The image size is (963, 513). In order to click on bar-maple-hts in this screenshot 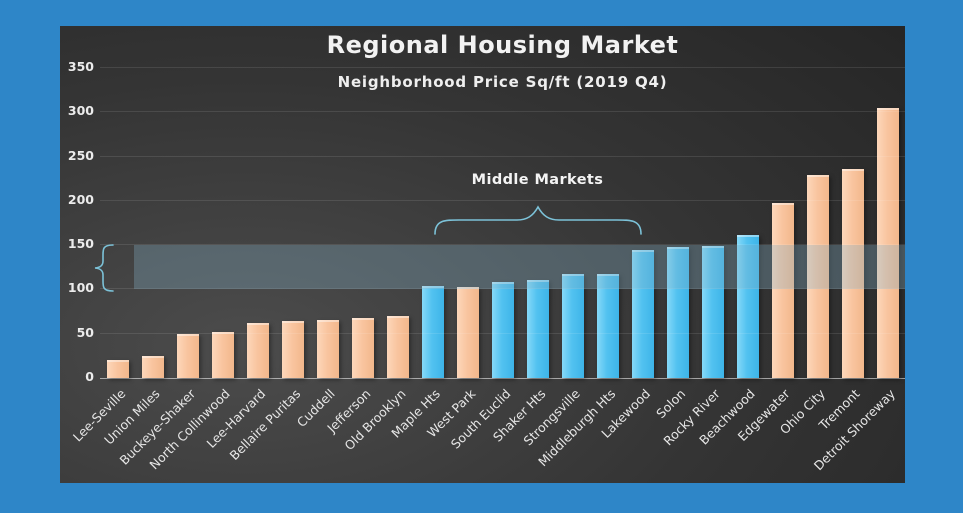, I will do `click(432, 331)`.